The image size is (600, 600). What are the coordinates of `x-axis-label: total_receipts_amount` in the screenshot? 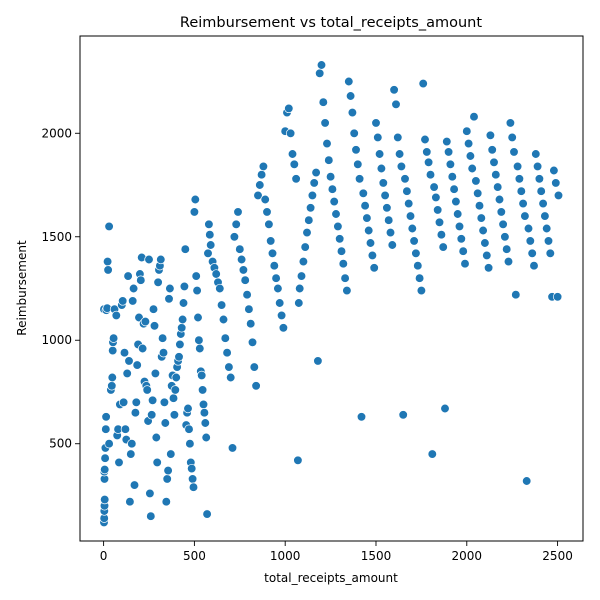 It's located at (331, 578).